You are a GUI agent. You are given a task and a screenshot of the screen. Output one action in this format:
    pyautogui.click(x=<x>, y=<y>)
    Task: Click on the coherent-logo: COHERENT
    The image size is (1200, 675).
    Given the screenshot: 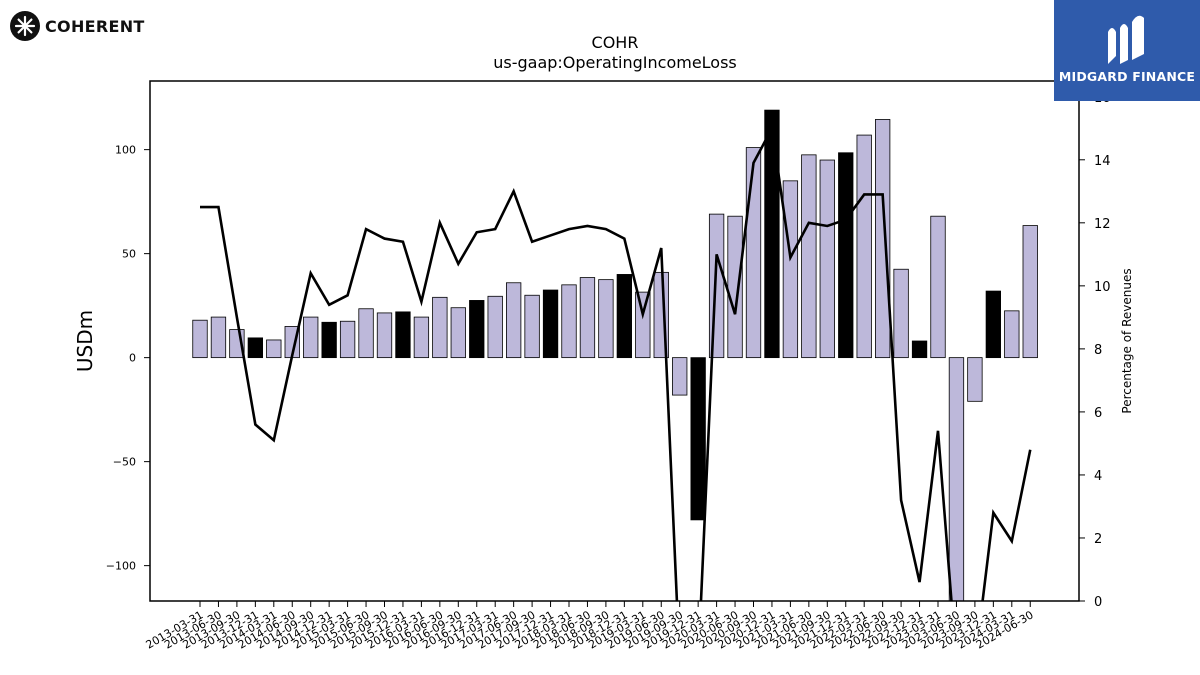 What is the action you would take?
    pyautogui.click(x=77, y=26)
    